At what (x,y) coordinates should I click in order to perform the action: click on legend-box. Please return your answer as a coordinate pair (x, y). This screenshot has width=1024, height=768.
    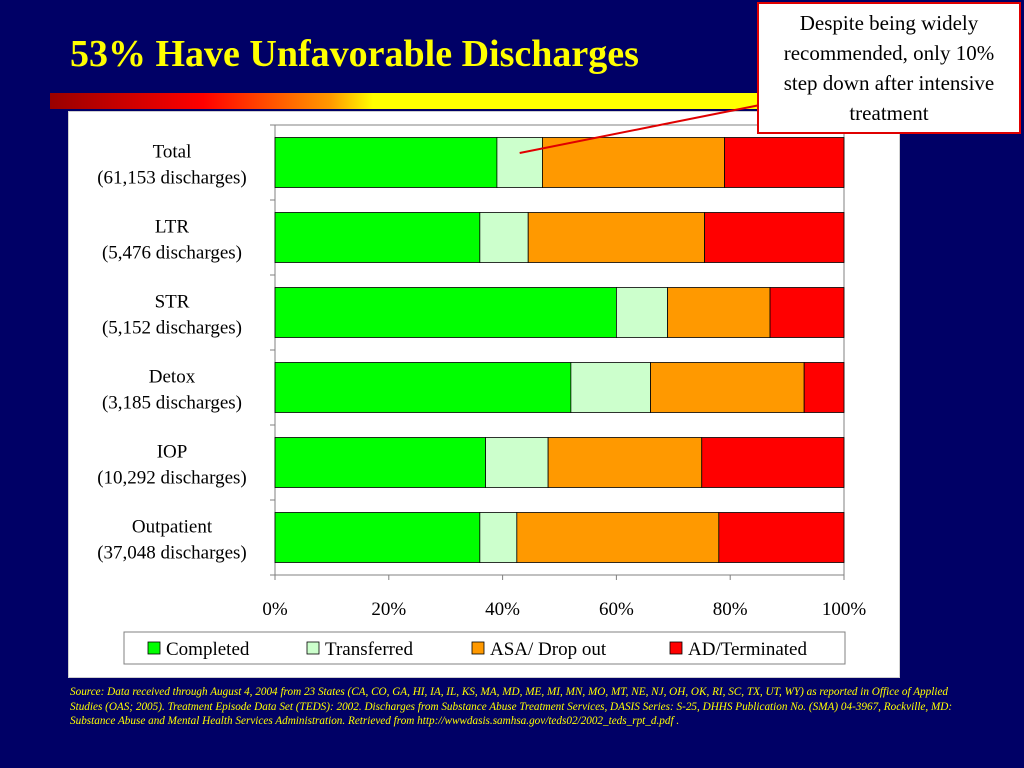
    Looking at the image, I should click on (484, 648).